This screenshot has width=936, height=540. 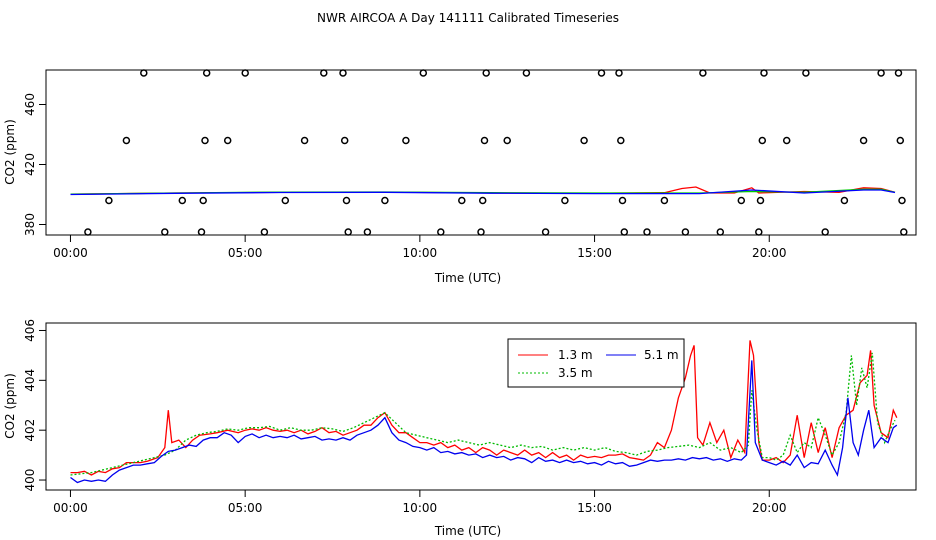 What do you see at coordinates (575, 355) in the screenshot?
I see `legend-label-1-3m: 1.3 m` at bounding box center [575, 355].